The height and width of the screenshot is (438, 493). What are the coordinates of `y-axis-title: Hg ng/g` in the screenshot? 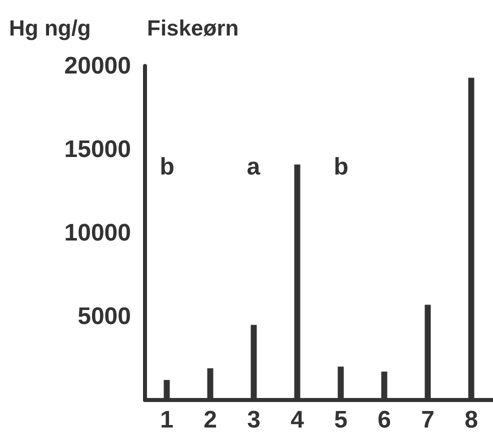 It's located at (50, 28).